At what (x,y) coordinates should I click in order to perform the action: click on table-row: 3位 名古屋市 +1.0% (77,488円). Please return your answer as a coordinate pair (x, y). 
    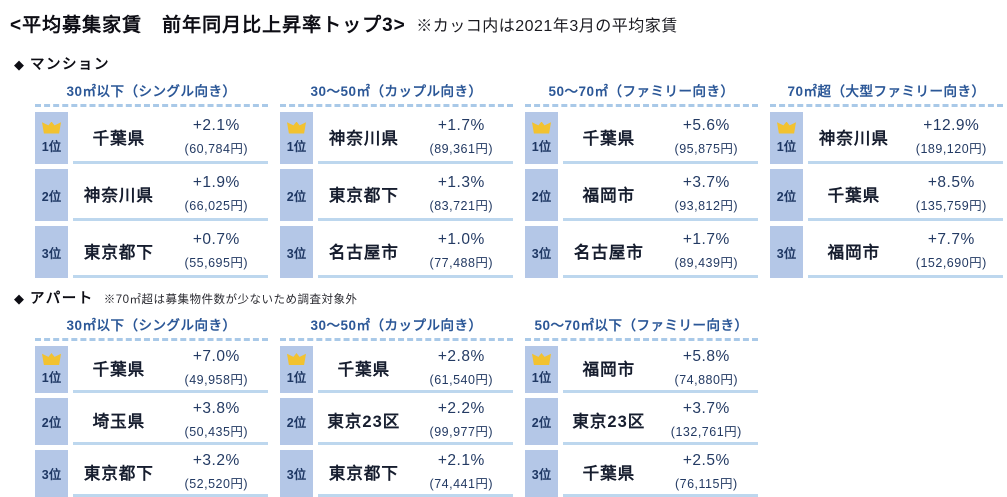
    Looking at the image, I should click on (396, 252).